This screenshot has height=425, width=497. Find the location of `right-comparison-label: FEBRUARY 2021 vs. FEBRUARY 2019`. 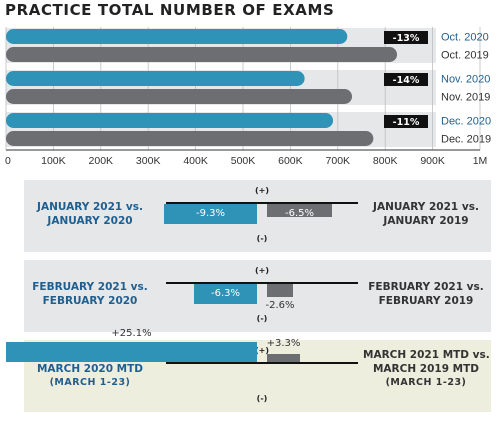

right-comparison-label: FEBRUARY 2021 vs. FEBRUARY 2019 is located at coordinates (426, 294).